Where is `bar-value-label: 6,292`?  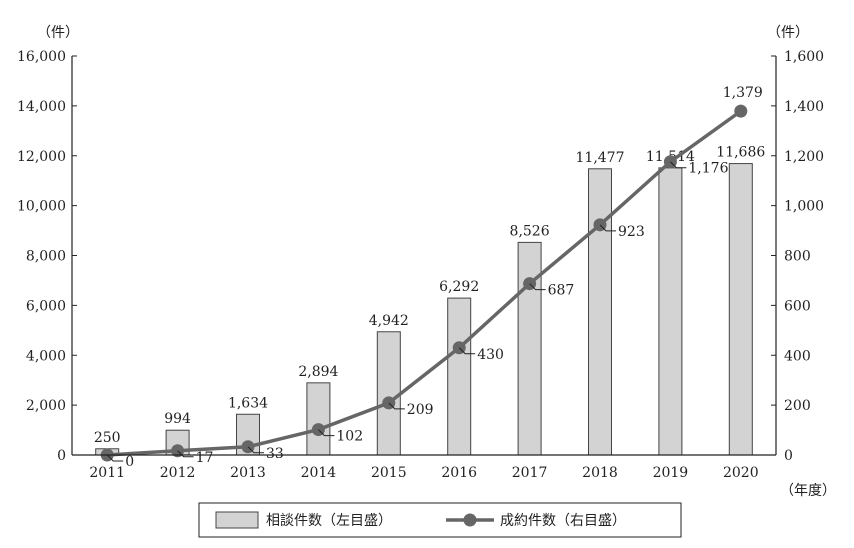
bar-value-label: 6,292 is located at coordinates (459, 287).